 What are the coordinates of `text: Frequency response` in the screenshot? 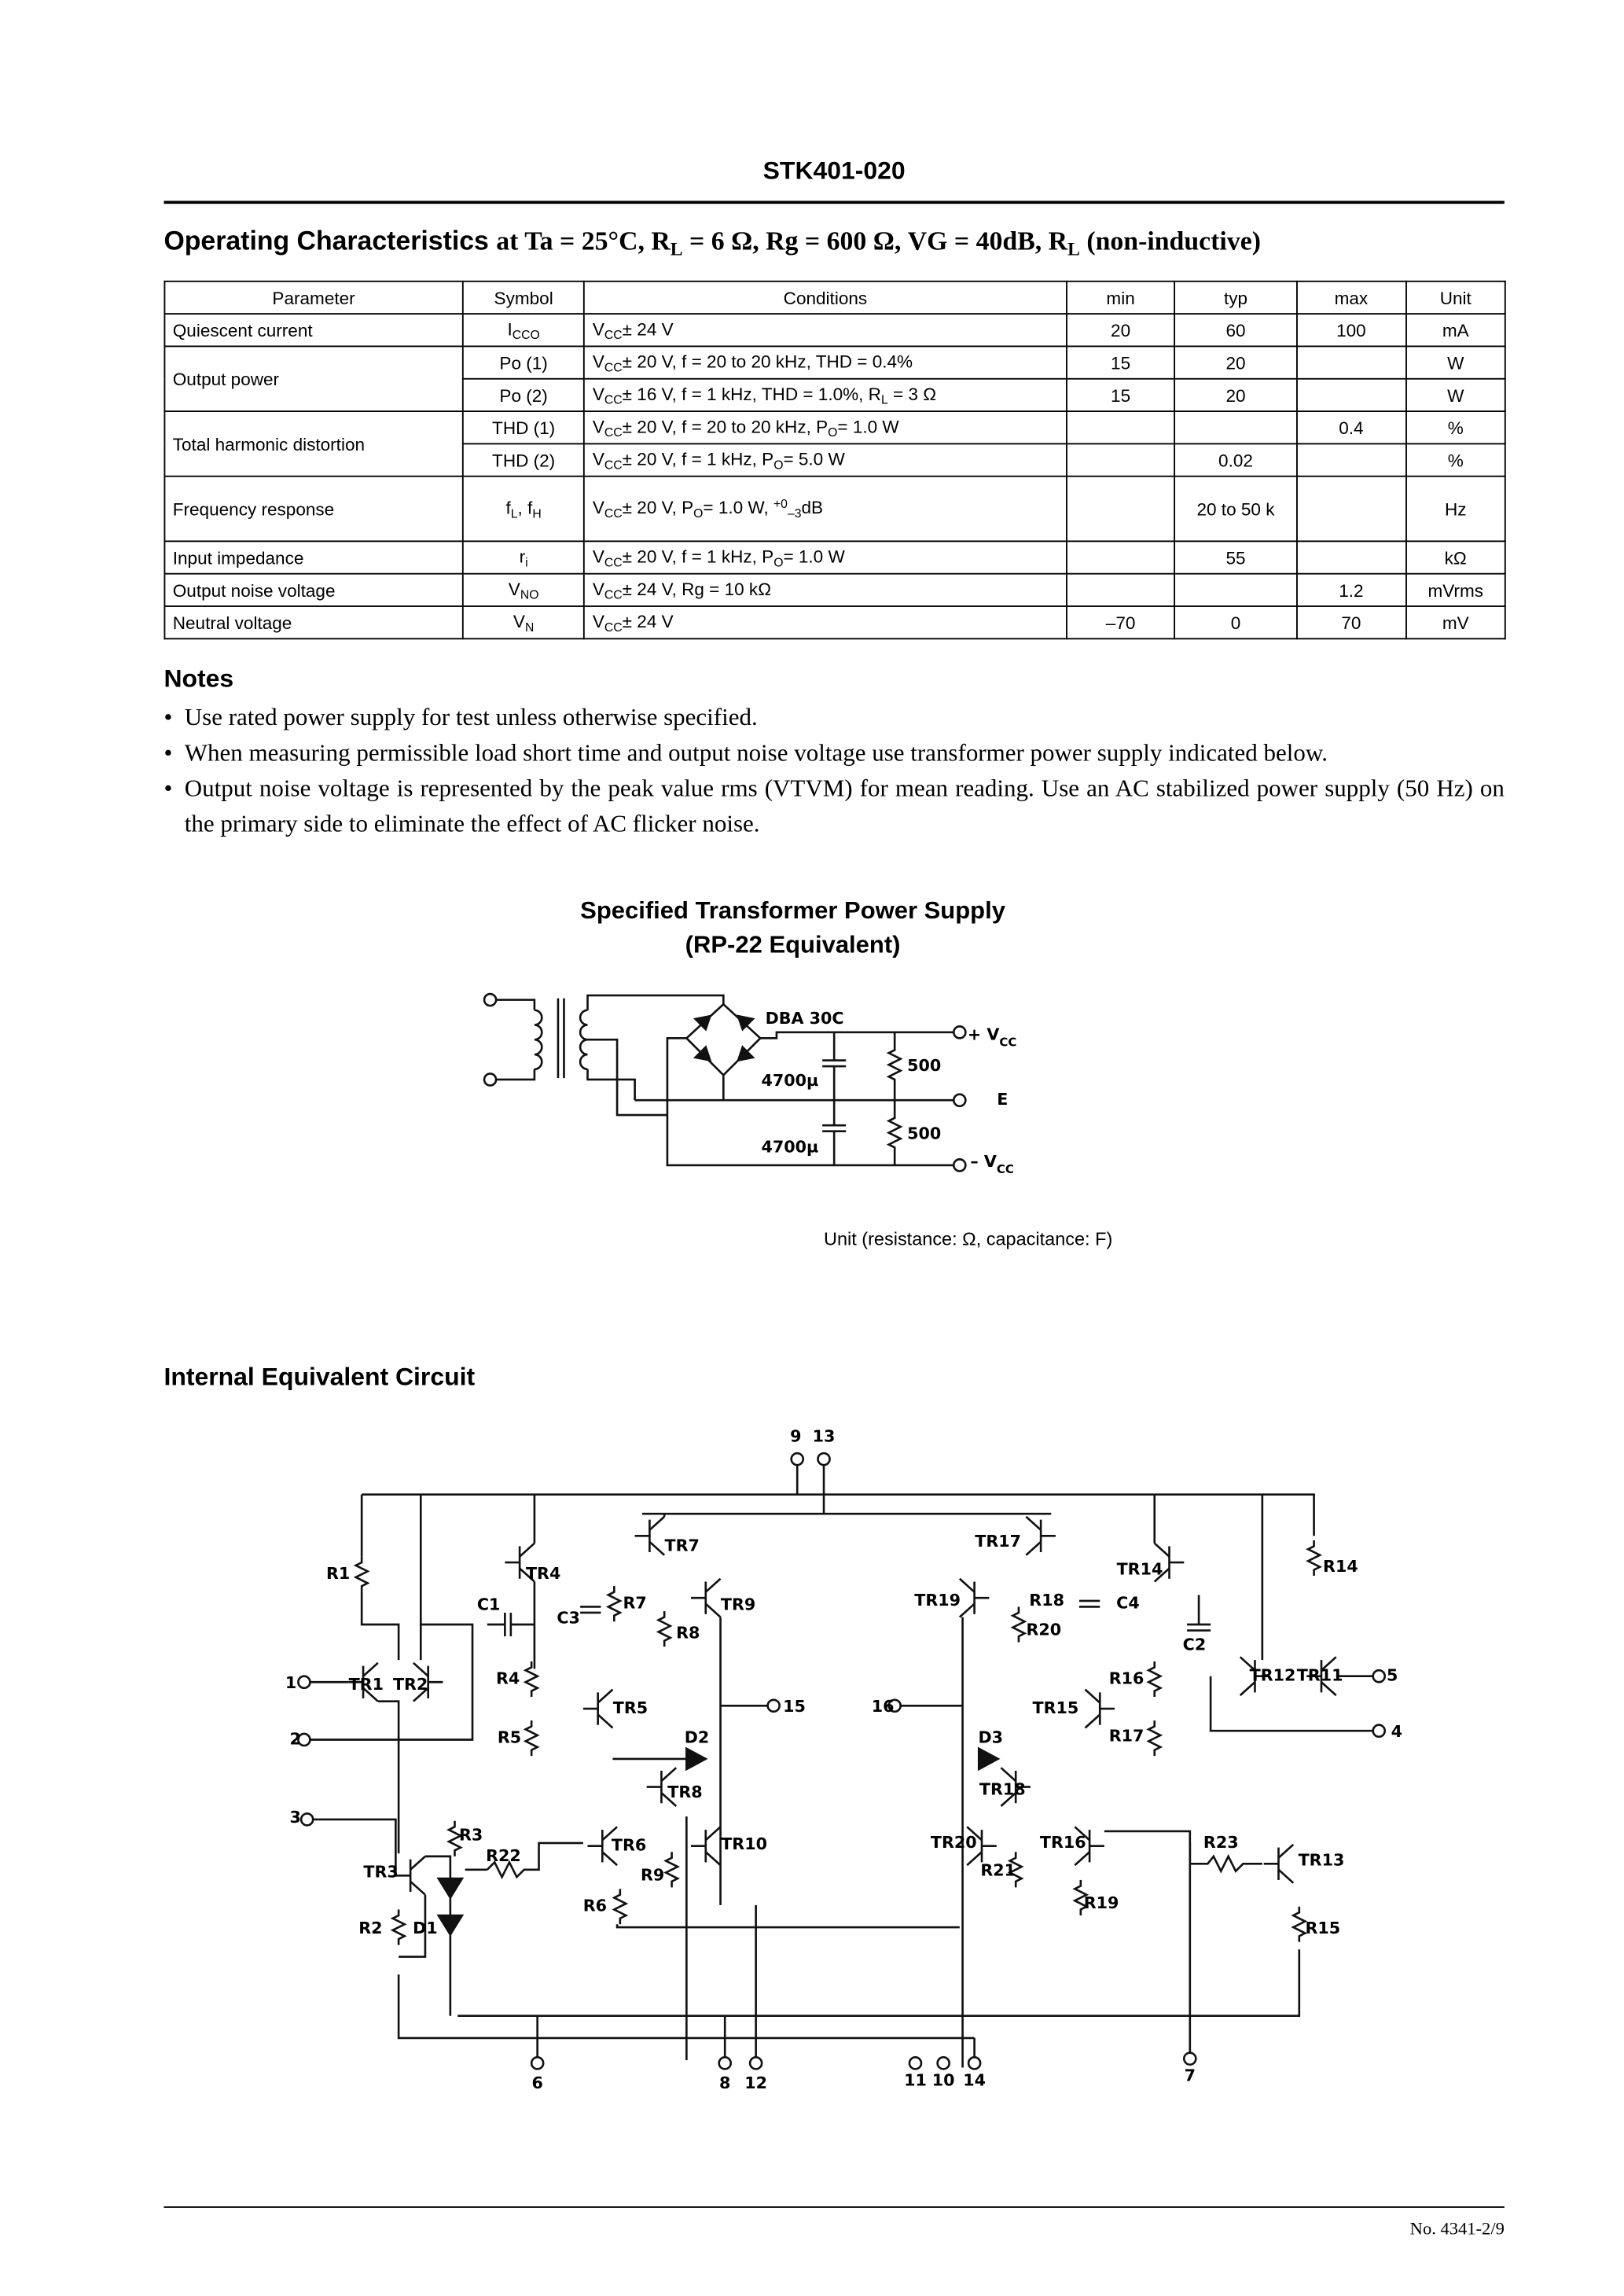 It's located at (253, 509).